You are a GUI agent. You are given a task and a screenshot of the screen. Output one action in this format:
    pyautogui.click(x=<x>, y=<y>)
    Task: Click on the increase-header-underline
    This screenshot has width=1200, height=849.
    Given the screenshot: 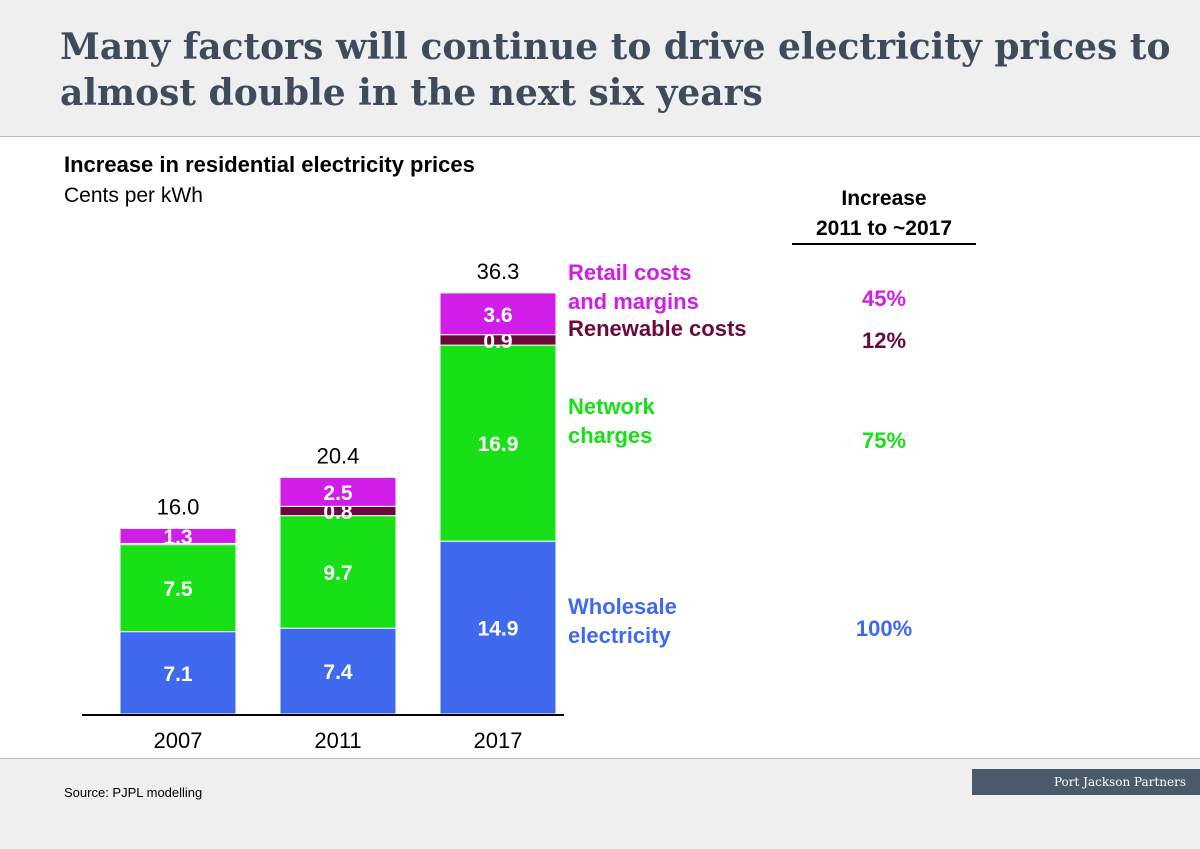 What is the action you would take?
    pyautogui.click(x=884, y=244)
    